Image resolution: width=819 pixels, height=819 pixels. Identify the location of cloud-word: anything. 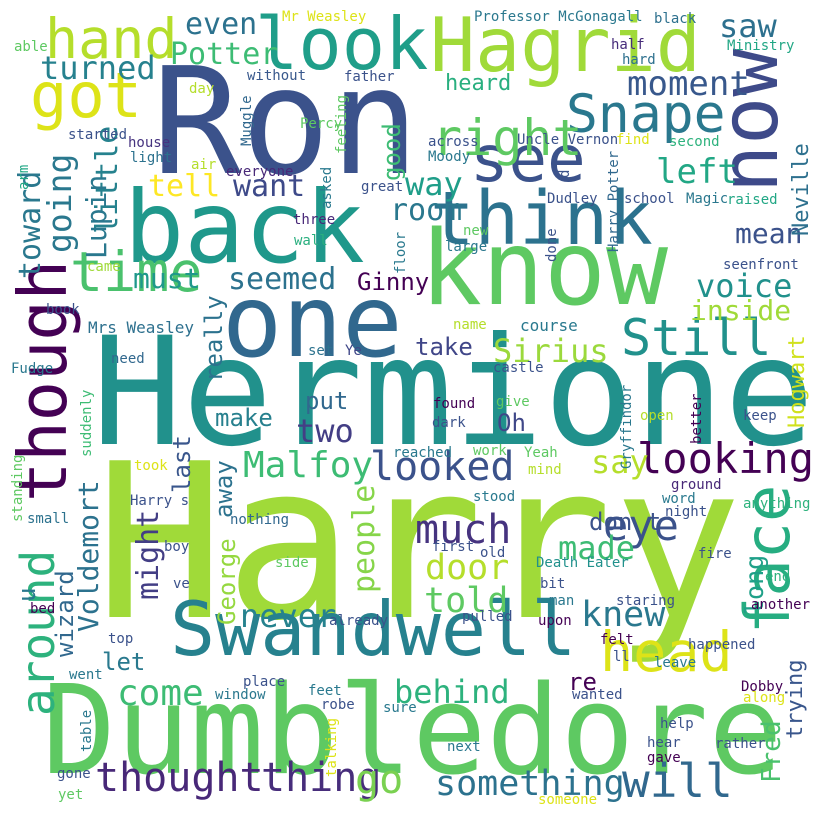
(776, 504).